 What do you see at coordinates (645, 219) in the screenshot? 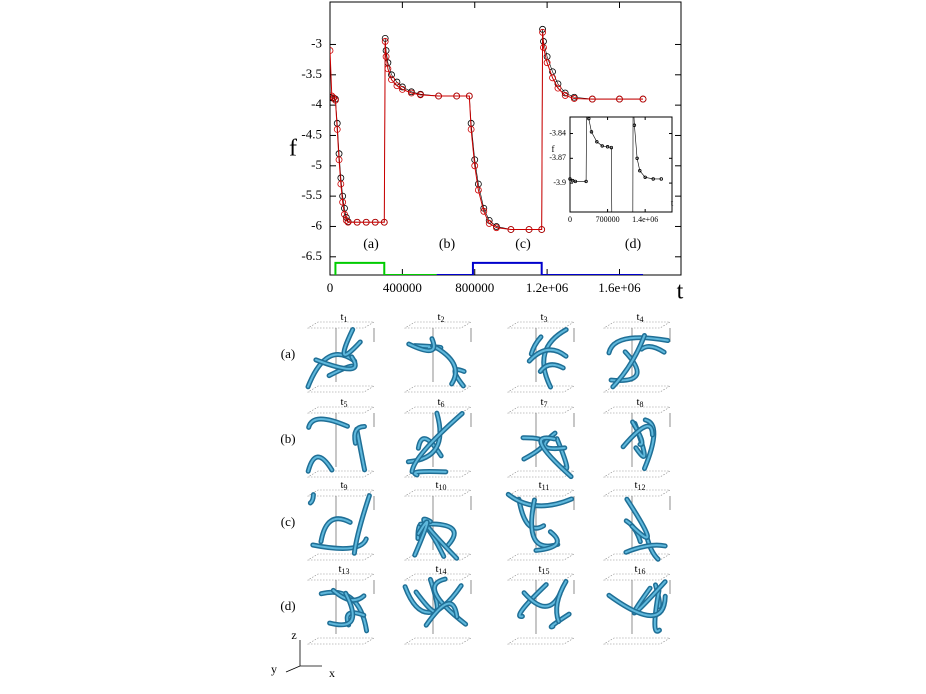
I see `x-tick-label: 1.4e+06` at bounding box center [645, 219].